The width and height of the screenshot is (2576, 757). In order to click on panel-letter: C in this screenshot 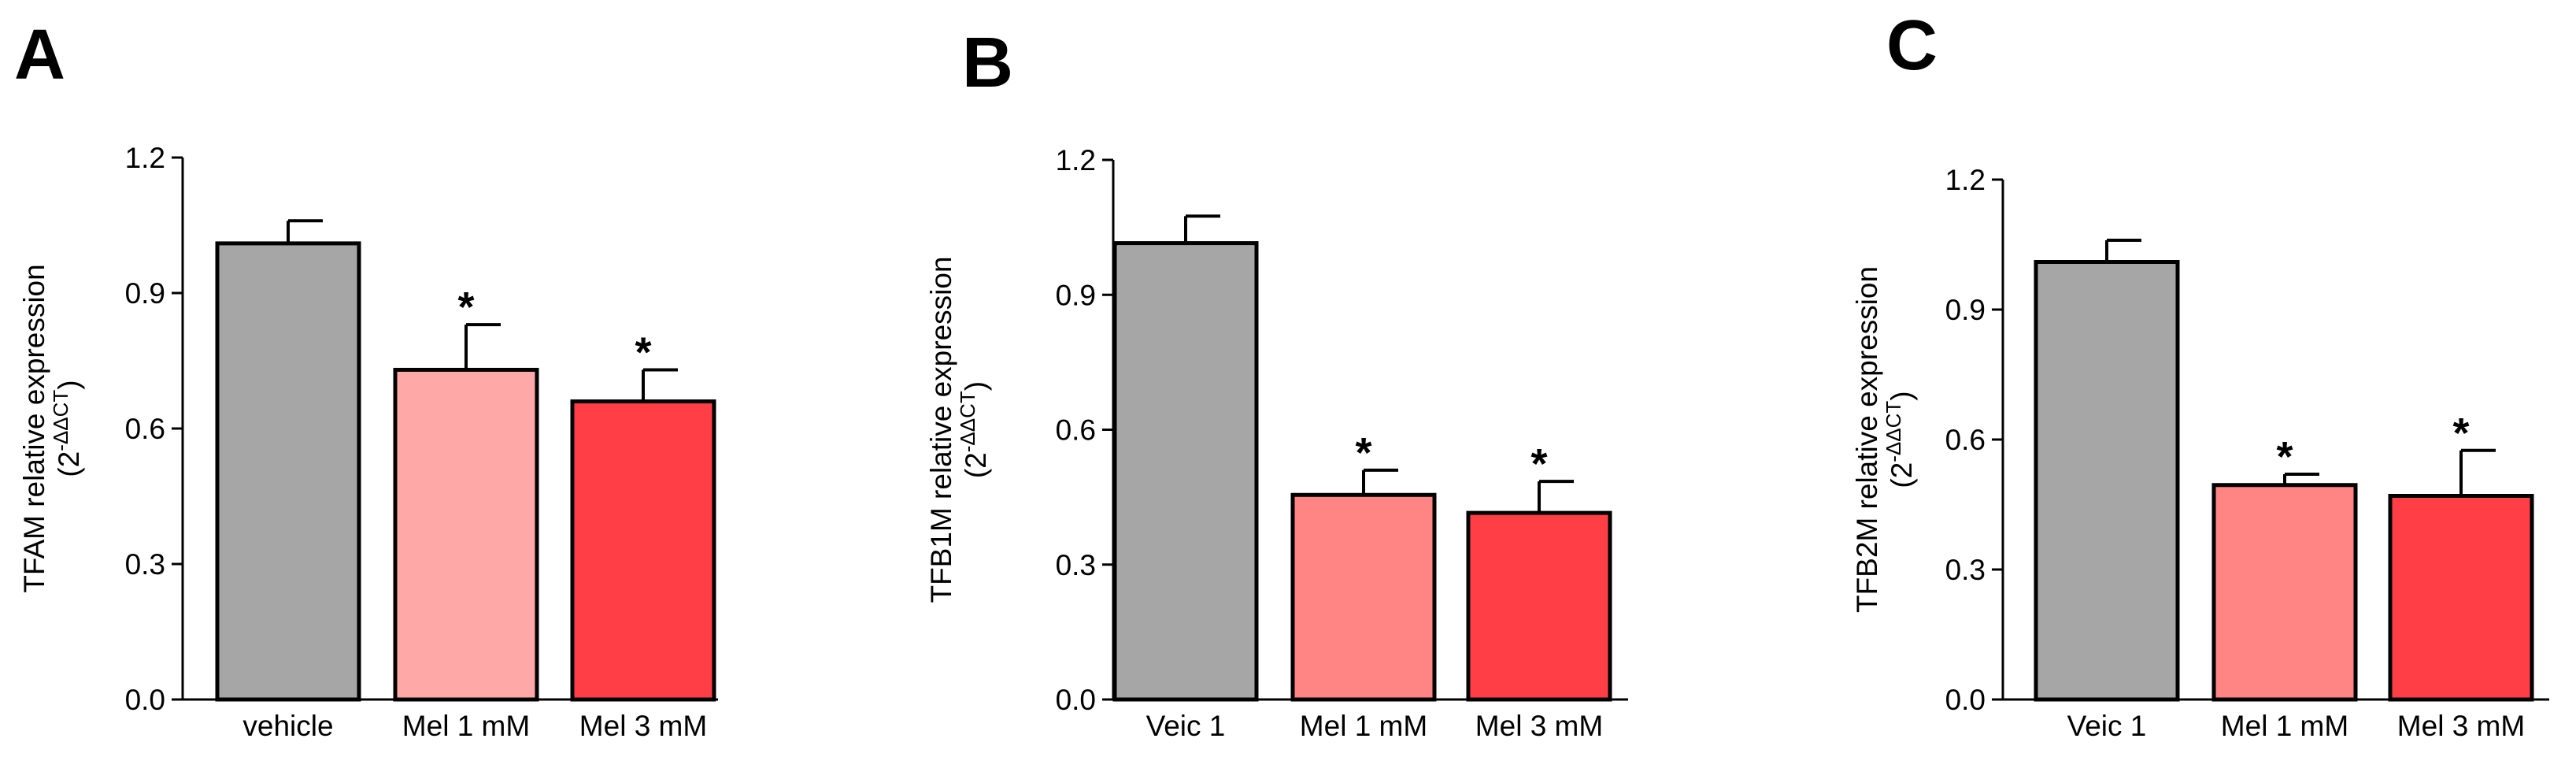, I will do `click(1912, 46)`.